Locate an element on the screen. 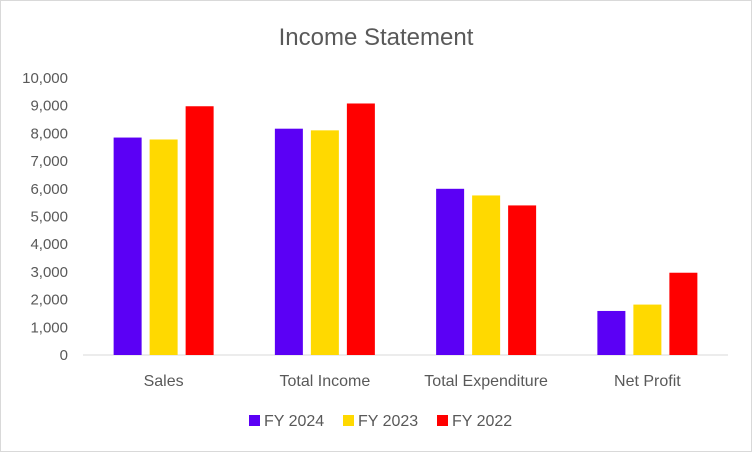 The width and height of the screenshot is (752, 452). y-tick-label: 7,000 is located at coordinates (49, 161).